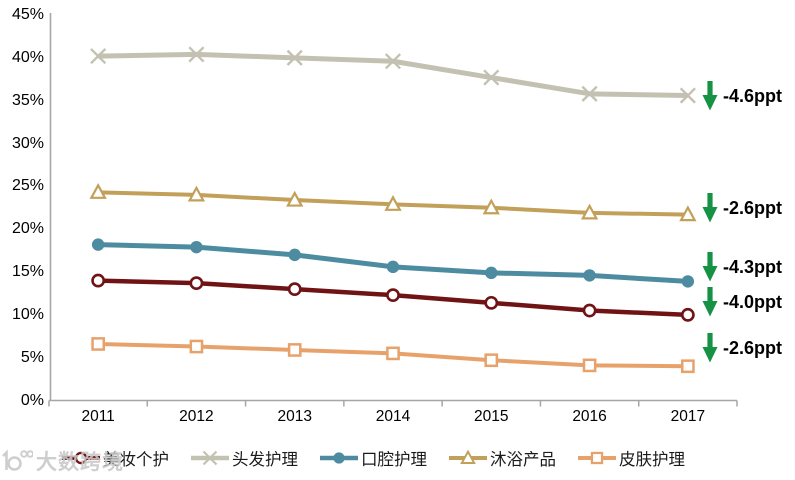  I want to click on x-axis-label-2017: 2017, so click(688, 416).